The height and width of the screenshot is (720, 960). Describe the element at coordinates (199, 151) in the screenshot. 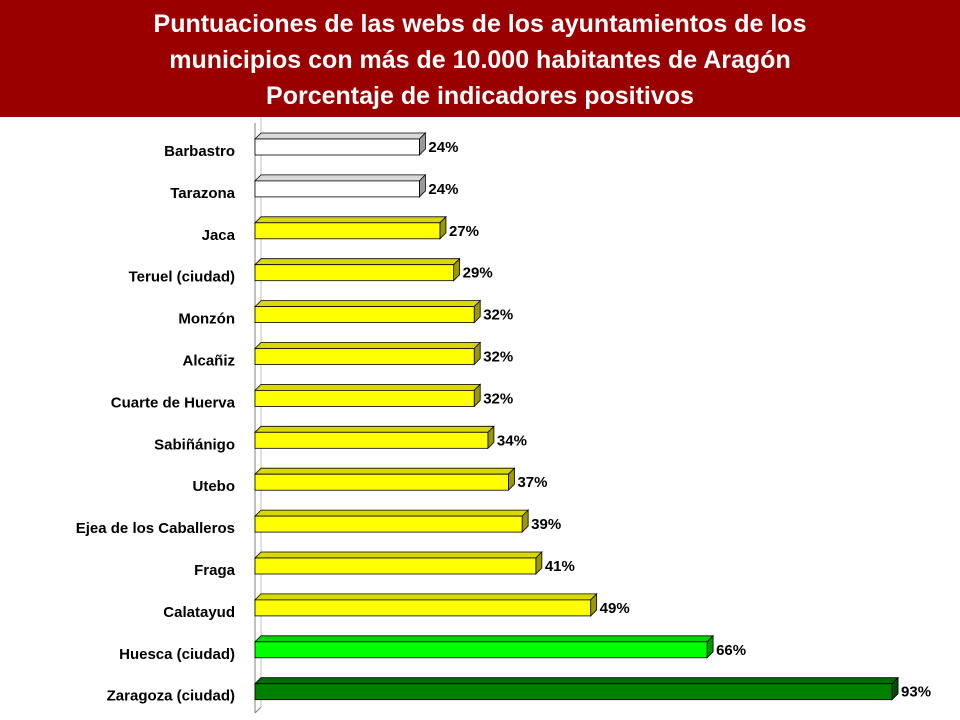

I see `category-label-barbastro: Barbastro` at that location.